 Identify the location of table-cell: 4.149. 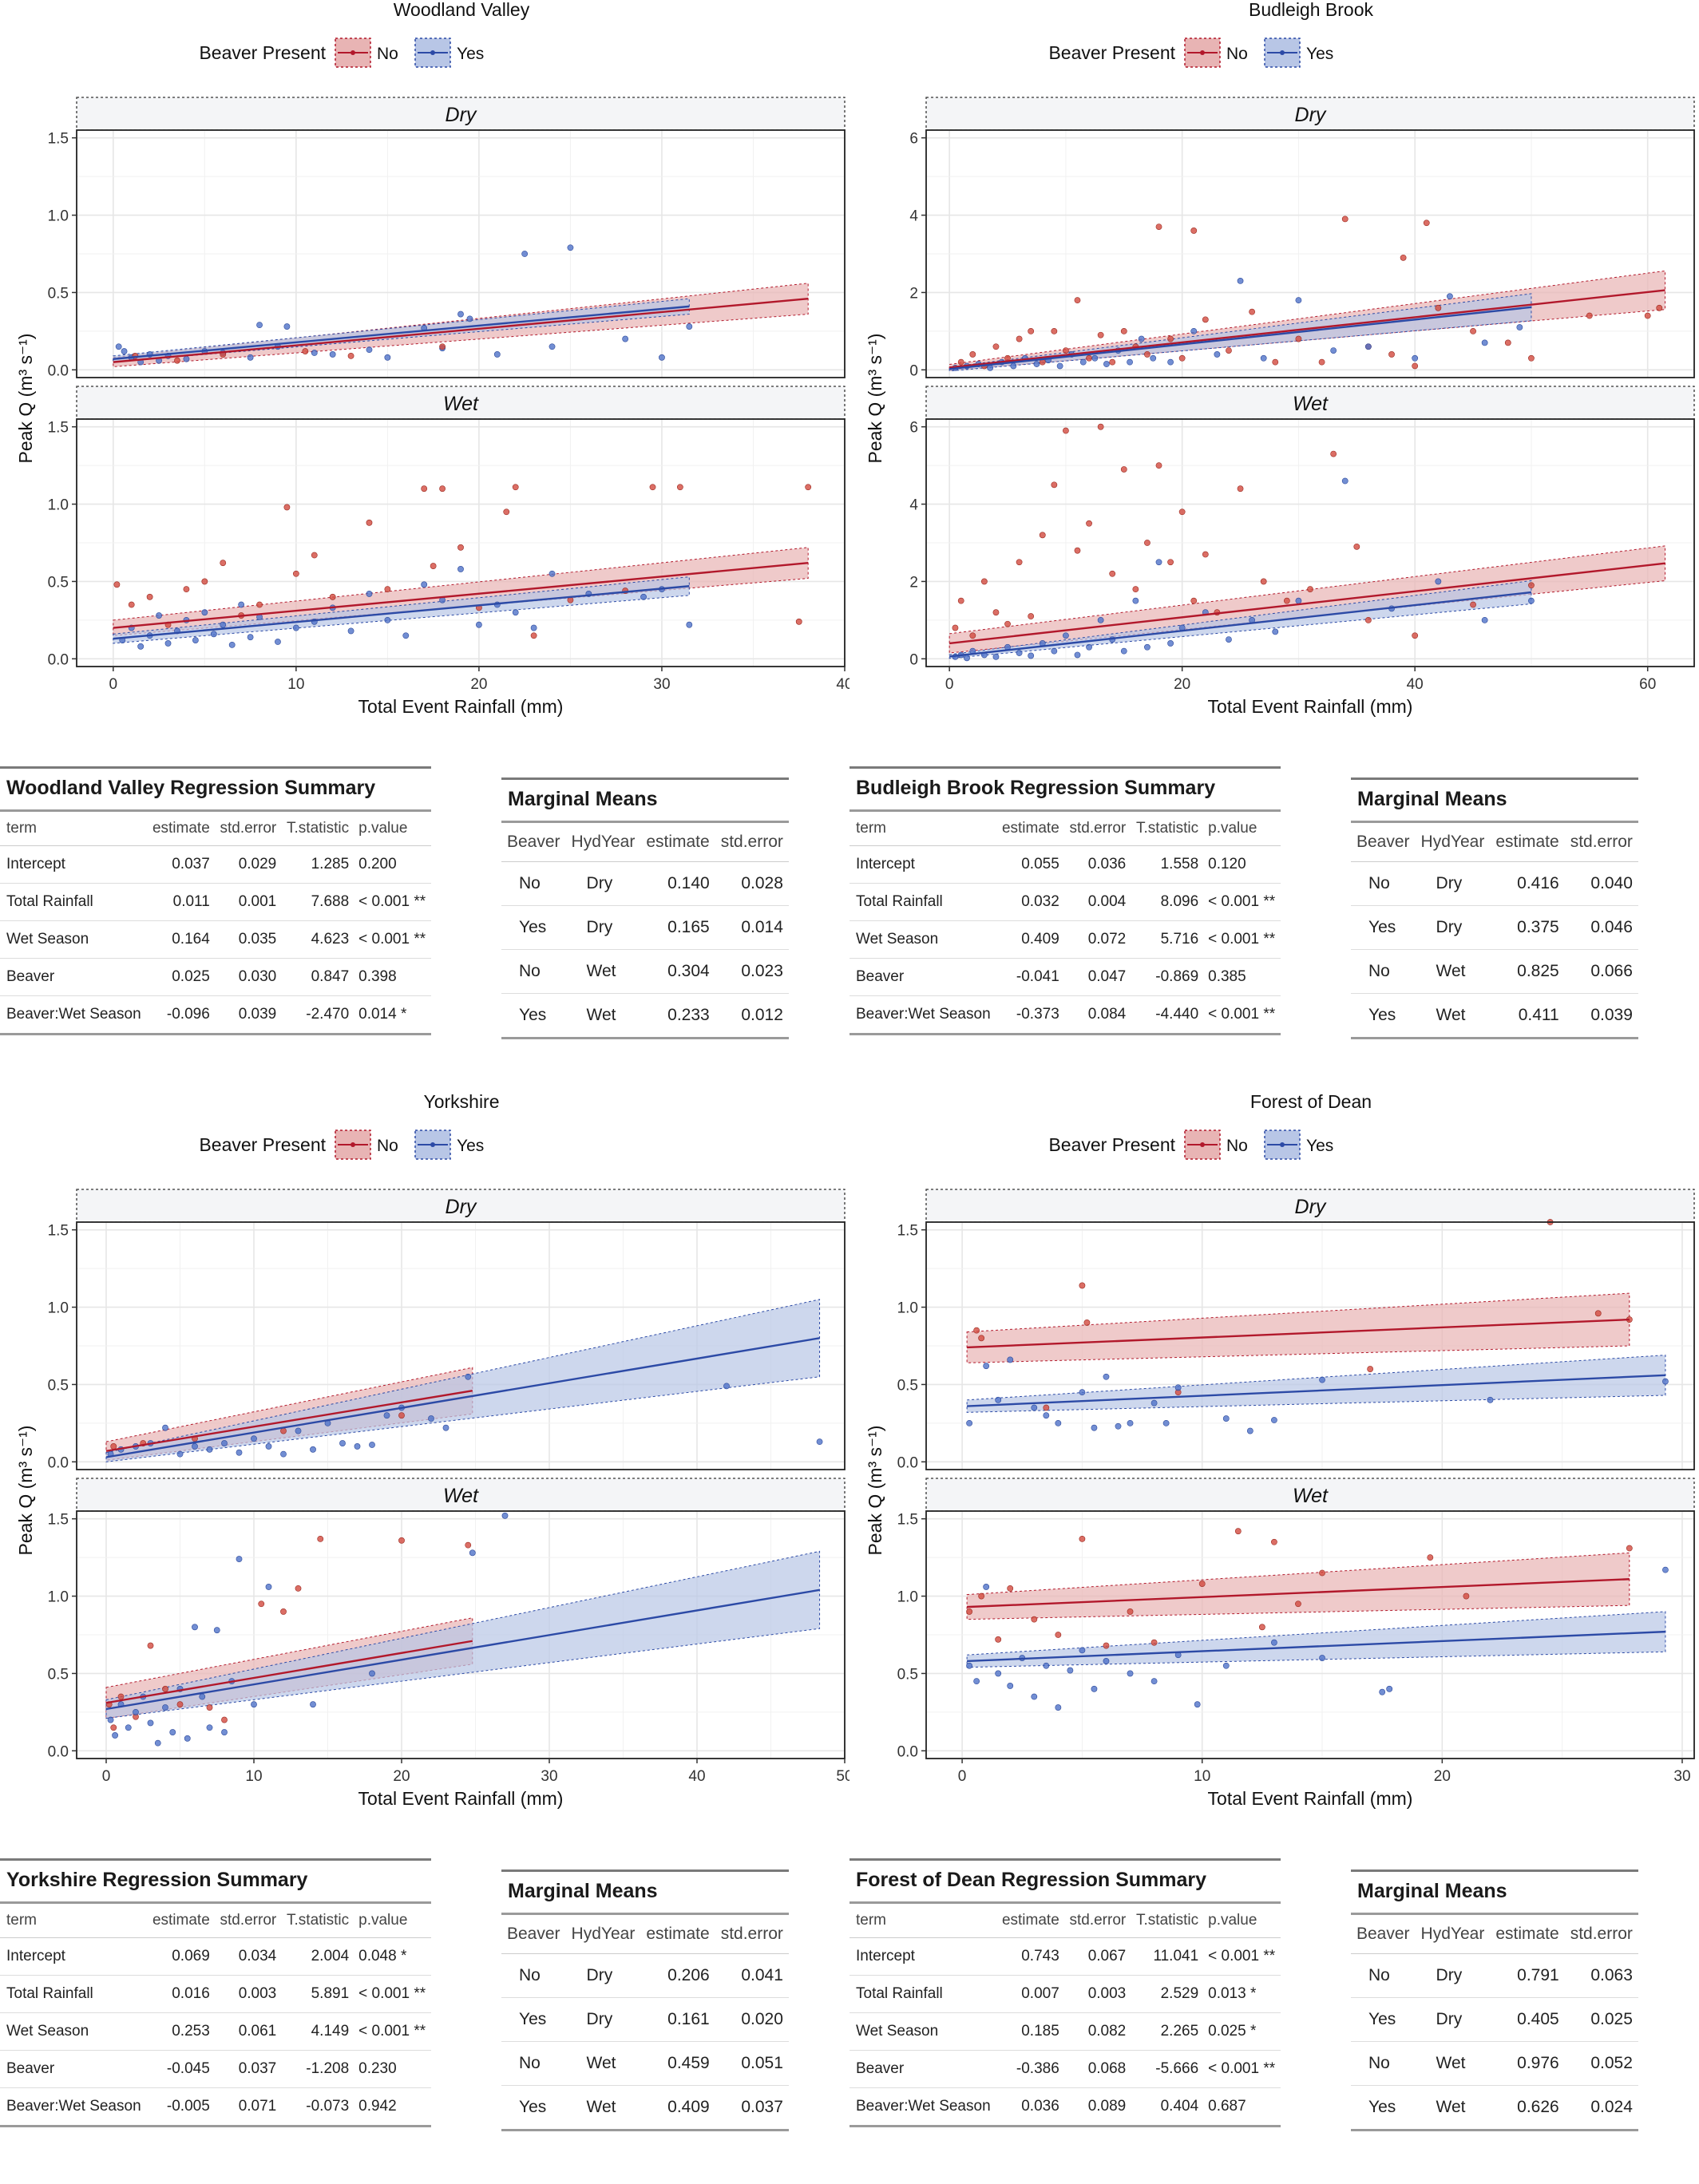
(317, 2032).